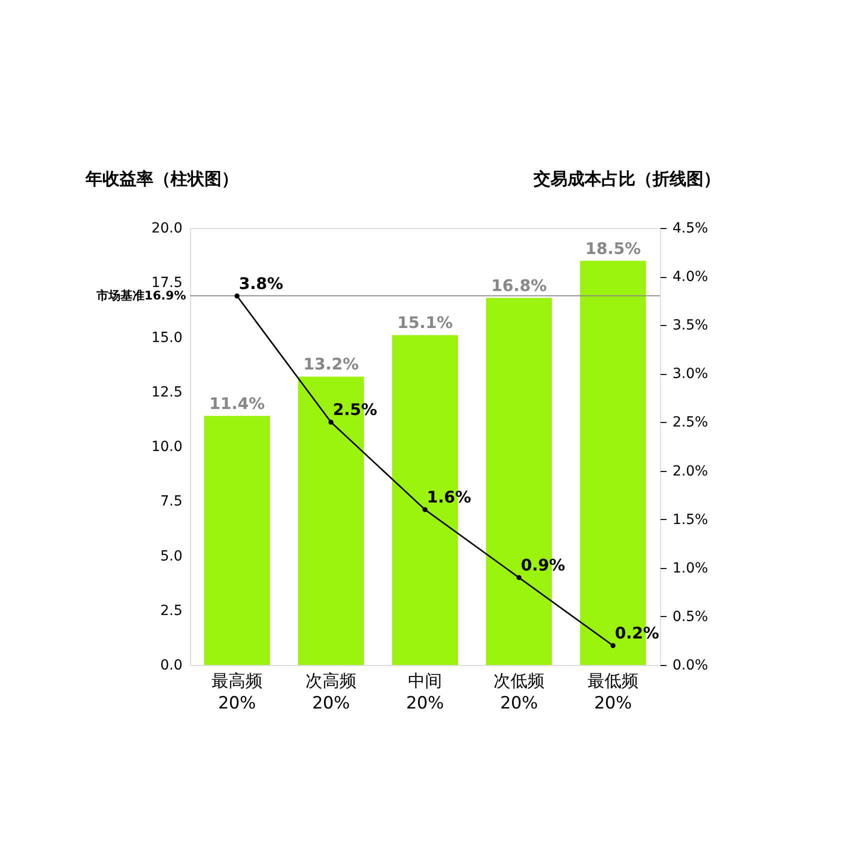 The height and width of the screenshot is (864, 864). I want to click on y-tick-label: 2.5, so click(171, 610).